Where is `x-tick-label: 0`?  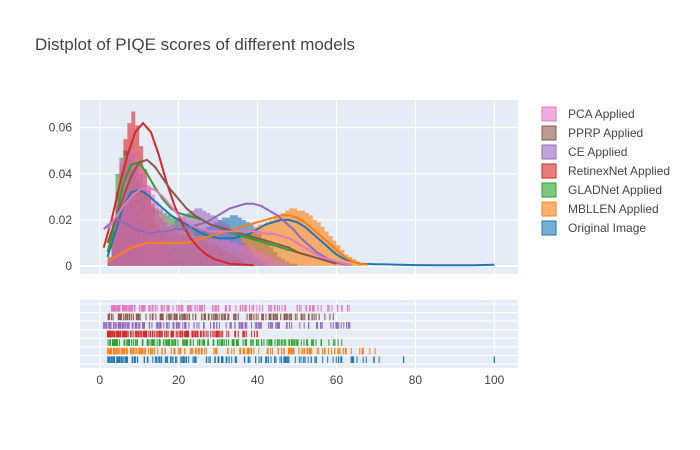 x-tick-label: 0 is located at coordinates (99, 380).